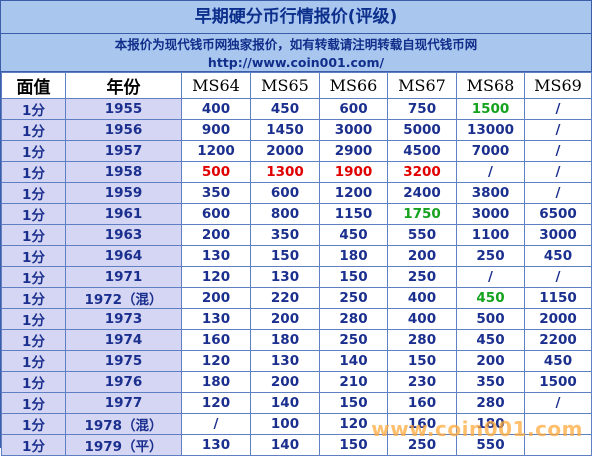 This screenshot has width=592, height=456. What do you see at coordinates (422, 319) in the screenshot?
I see `price-cell: 400` at bounding box center [422, 319].